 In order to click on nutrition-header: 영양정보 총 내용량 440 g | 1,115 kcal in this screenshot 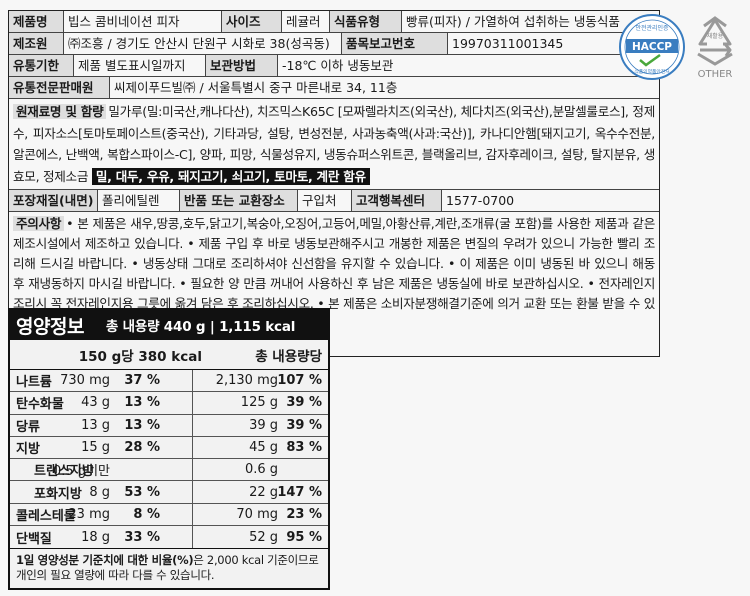, I will do `click(169, 325)`.